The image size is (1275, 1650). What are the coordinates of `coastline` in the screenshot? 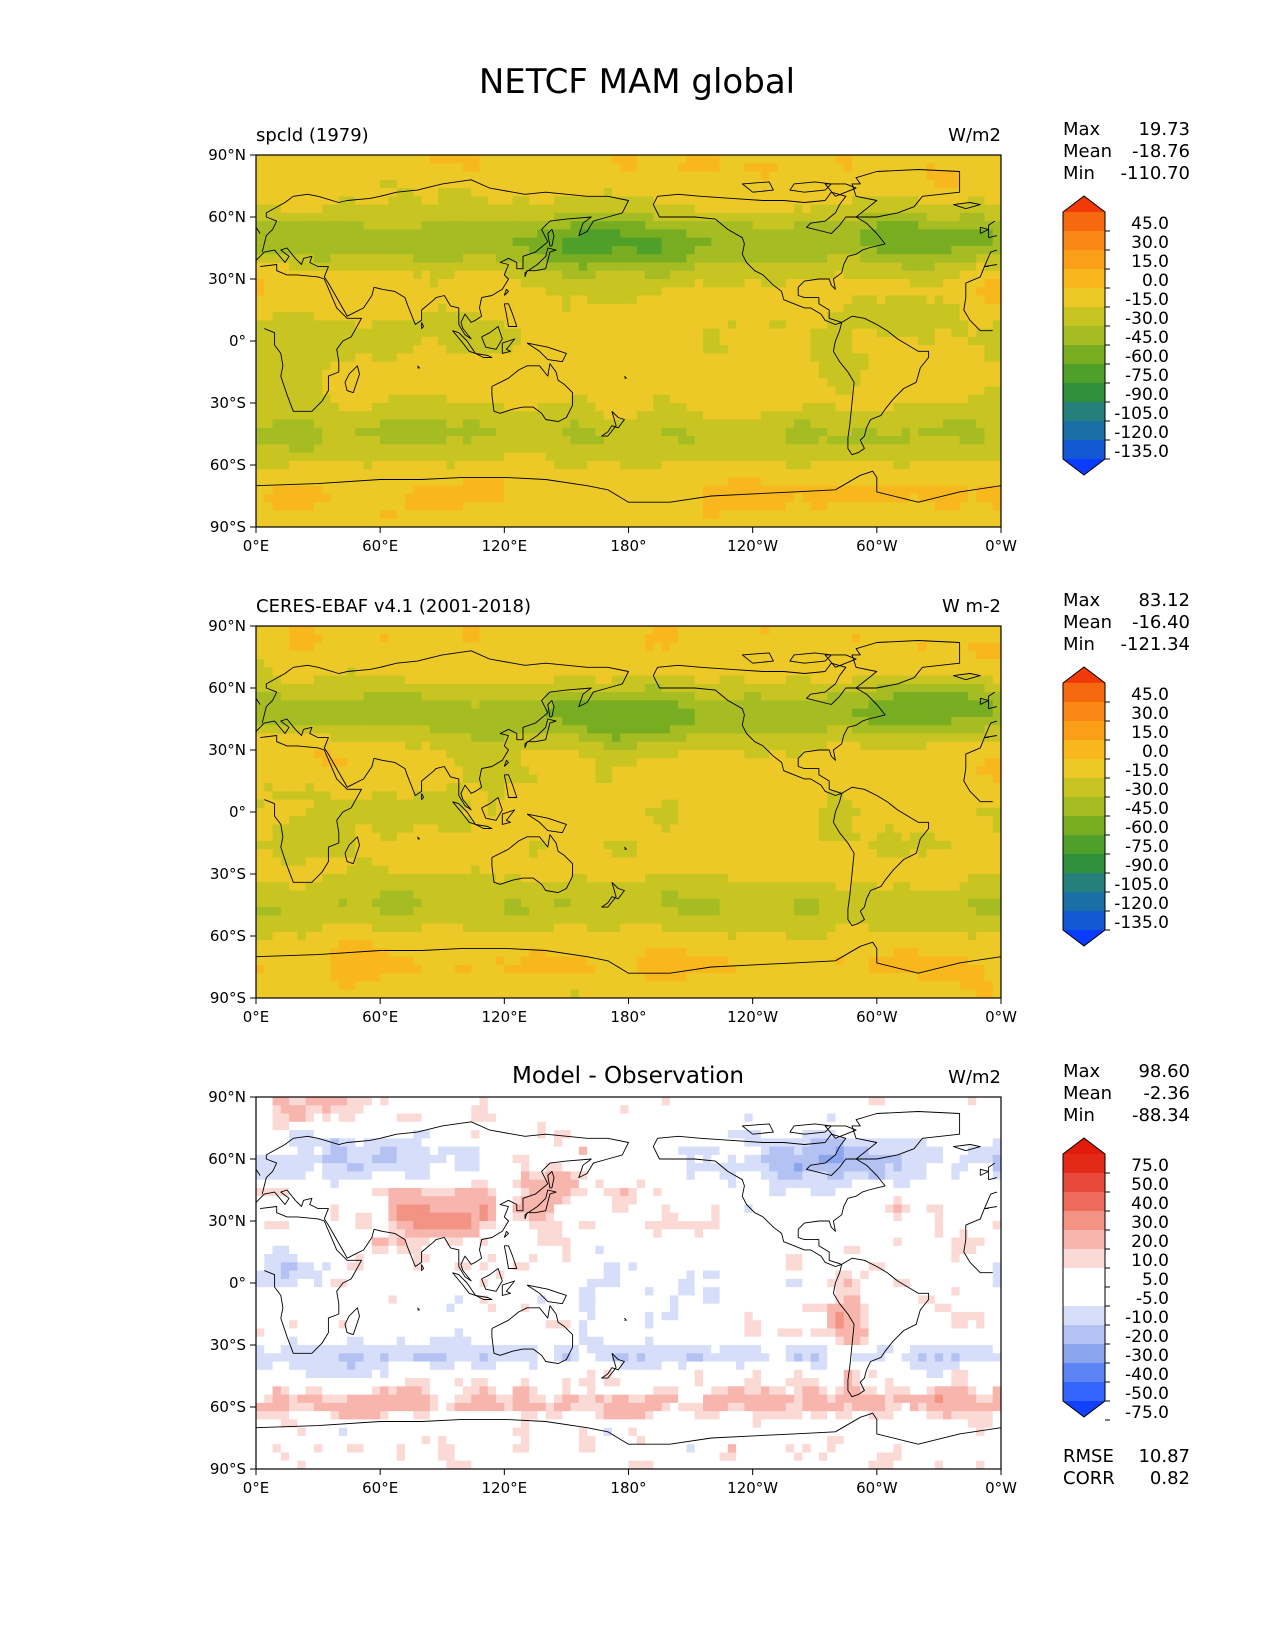 It's located at (551, 237).